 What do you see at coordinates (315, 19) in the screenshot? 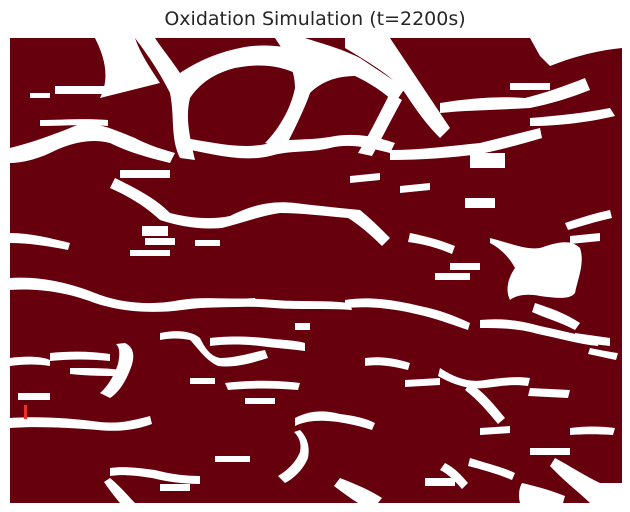
I see `figure-title: Oxidation Simulation (t=2200s)` at bounding box center [315, 19].